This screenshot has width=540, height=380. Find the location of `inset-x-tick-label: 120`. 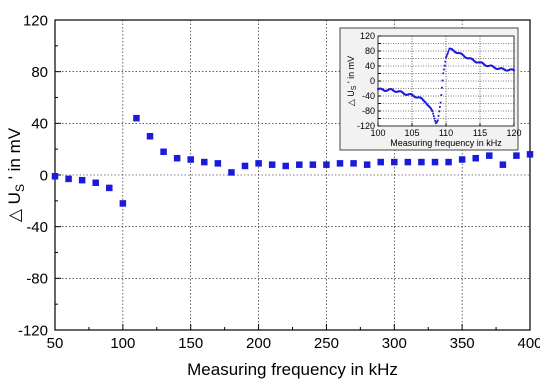

inset-x-tick-label: 120 is located at coordinates (513, 133).